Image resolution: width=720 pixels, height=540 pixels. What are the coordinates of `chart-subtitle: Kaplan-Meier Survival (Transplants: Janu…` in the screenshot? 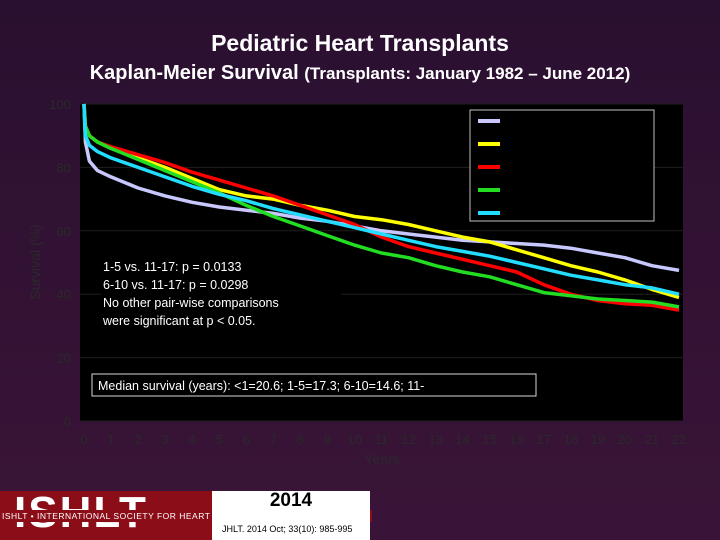 It's located at (360, 73).